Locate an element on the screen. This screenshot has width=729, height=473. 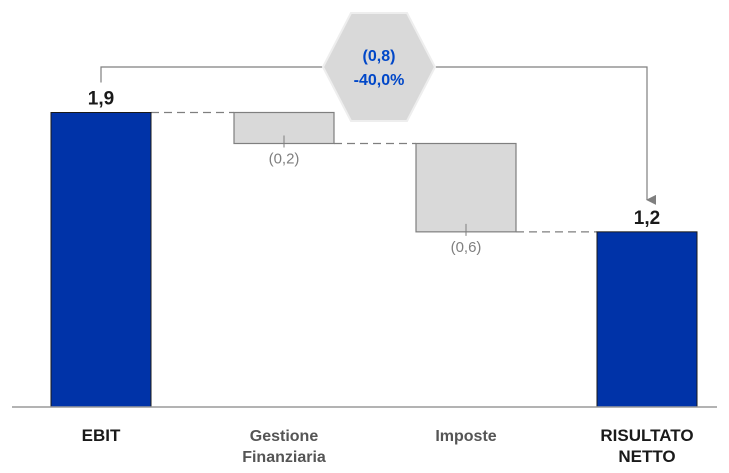
category-label-1: EBIT is located at coordinates (101, 435).